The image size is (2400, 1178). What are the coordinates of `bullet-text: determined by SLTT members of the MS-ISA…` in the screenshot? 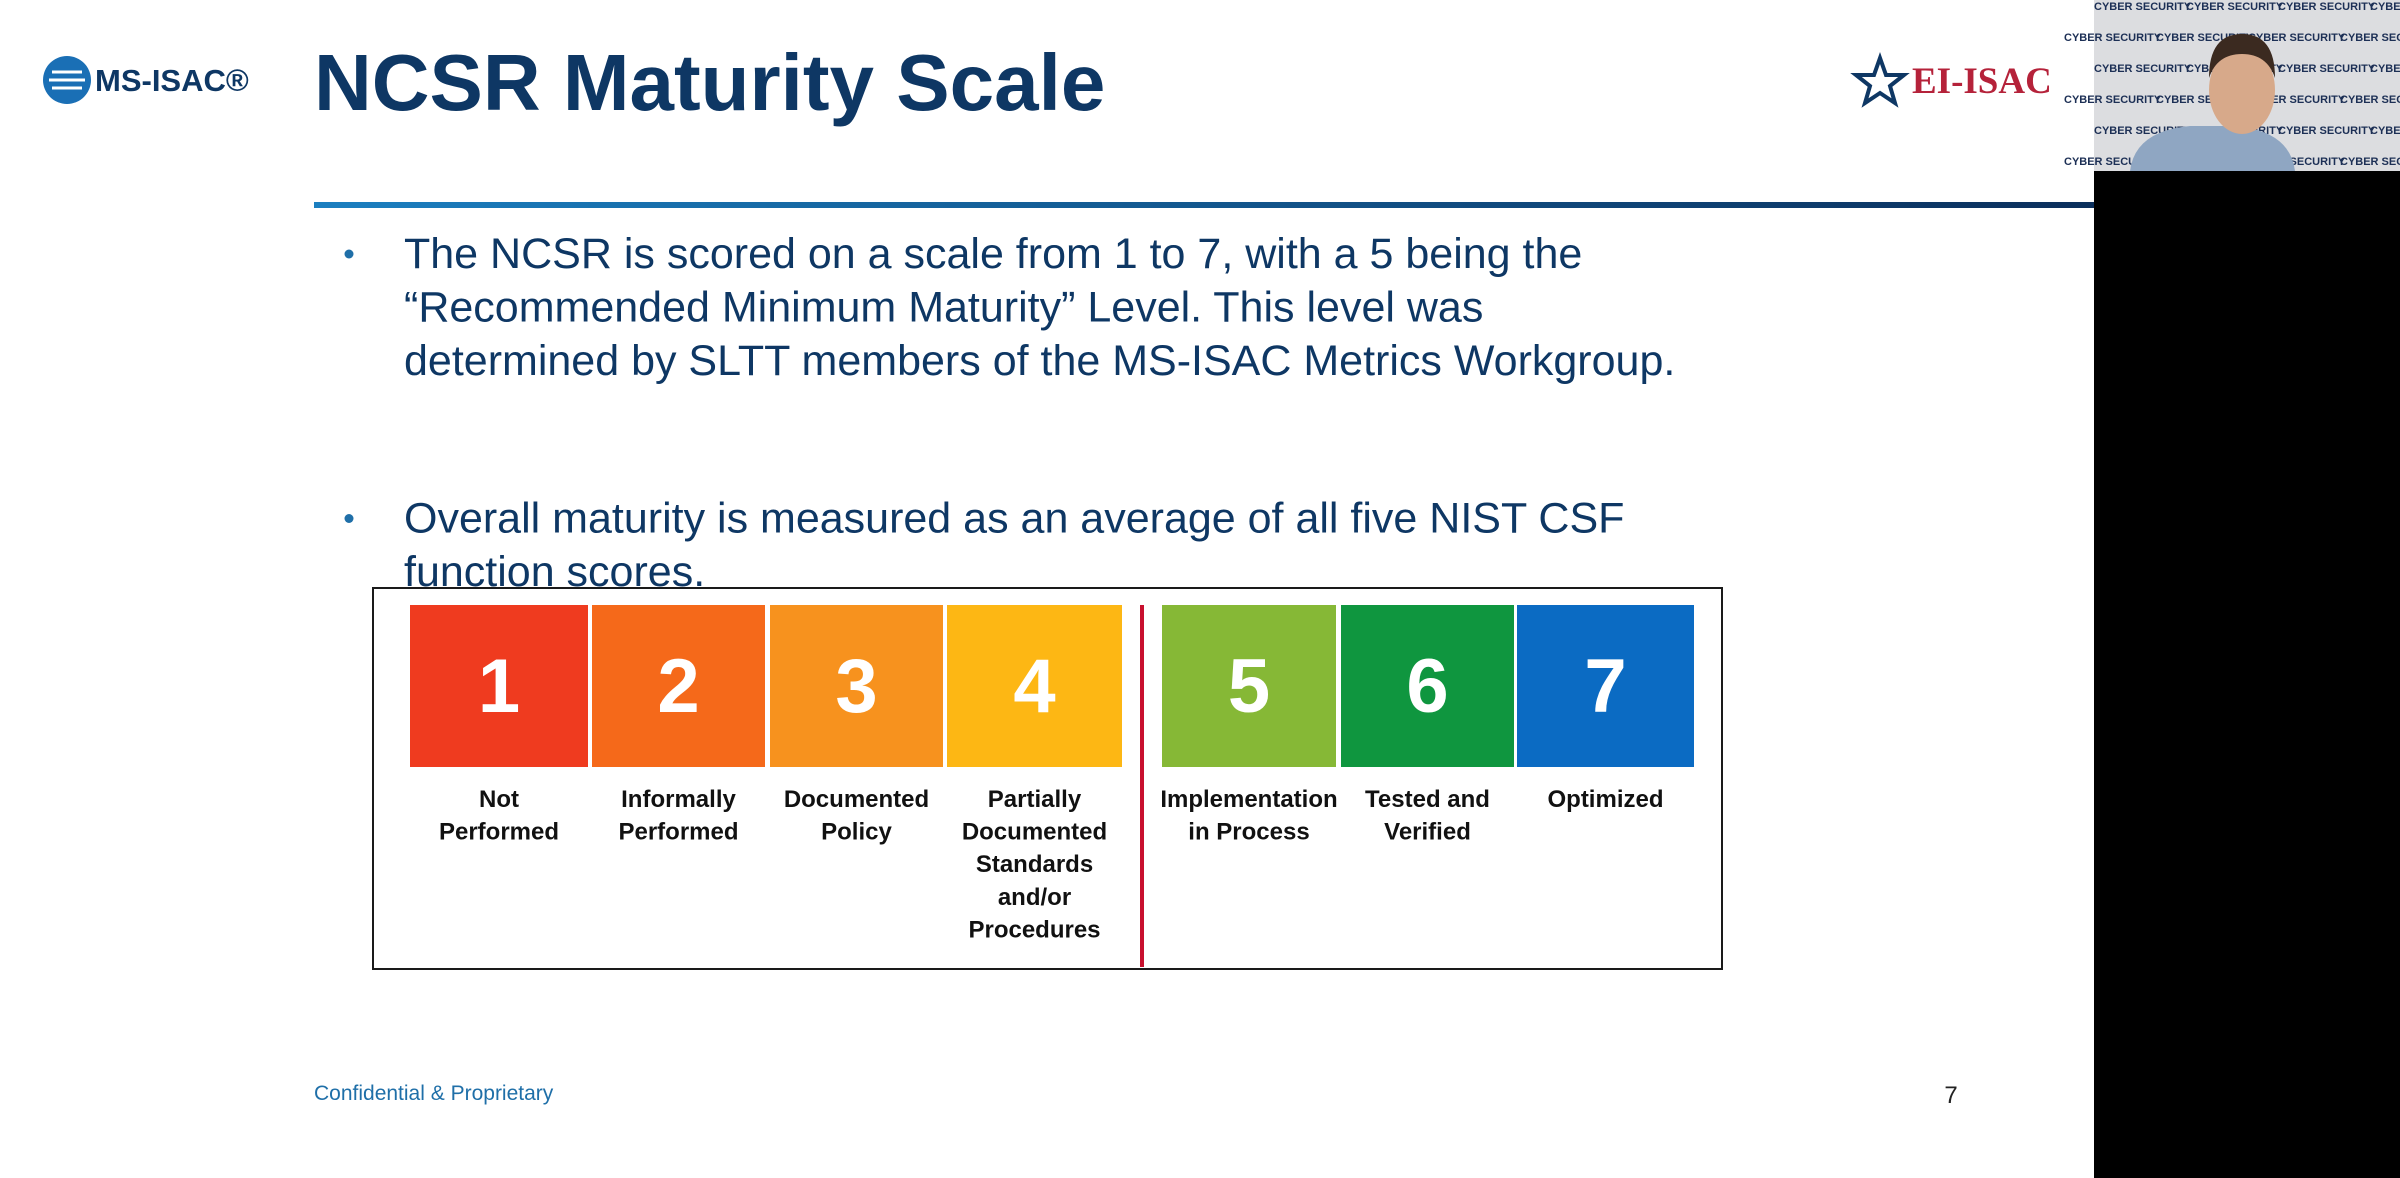 It's located at (1039, 361).